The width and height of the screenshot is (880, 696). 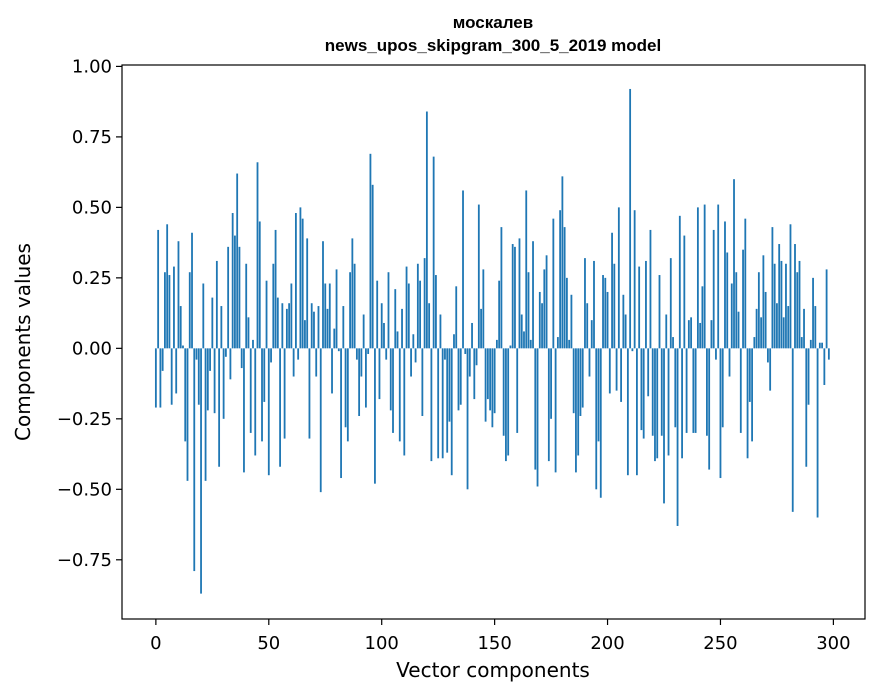 I want to click on x-axis-ticks: 0 50 100 150 200 250 300, so click(x=500, y=636).